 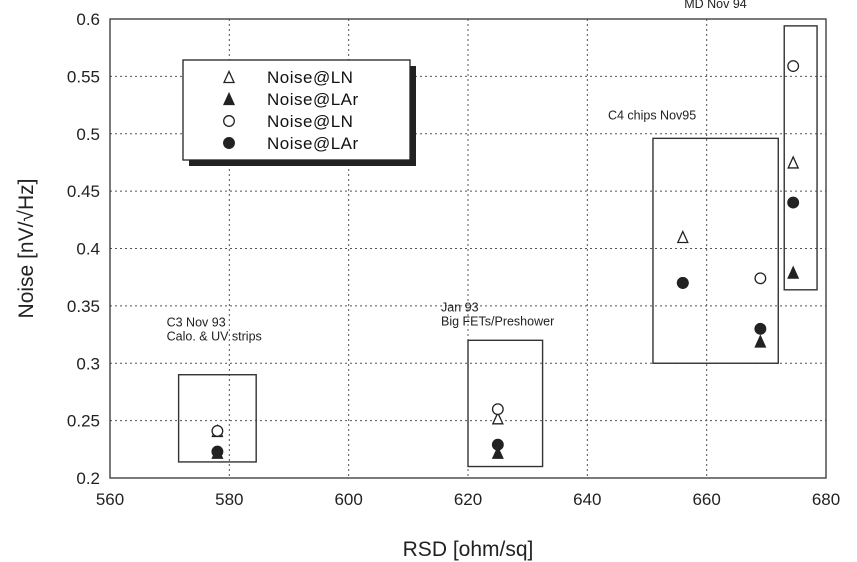 I want to click on x-axis-label: RSD [ohm/sq], so click(x=468, y=549).